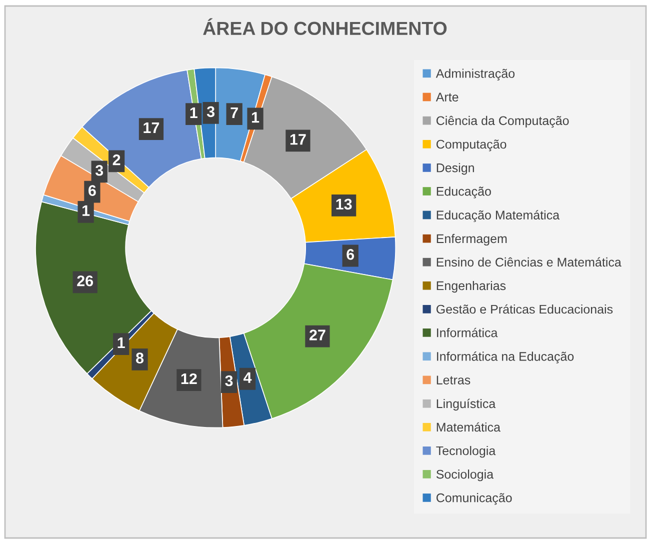 This screenshot has height=543, width=654. I want to click on data-label: 12, so click(189, 378).